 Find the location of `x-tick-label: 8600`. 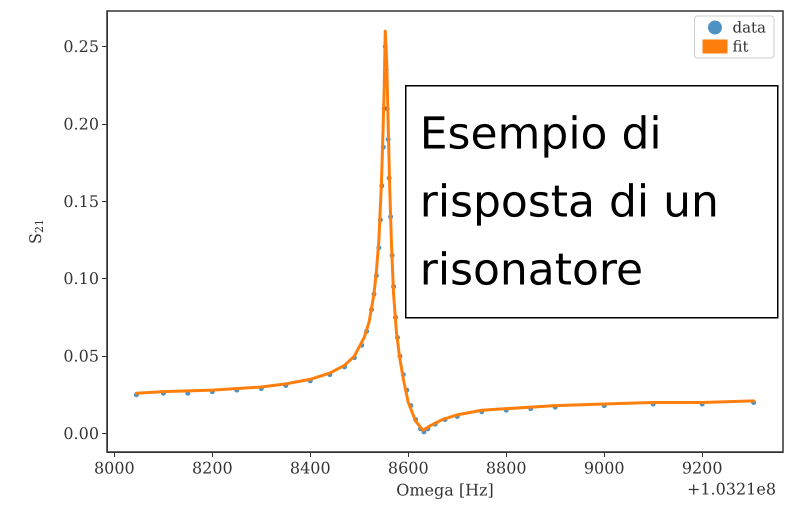

x-tick-label: 8600 is located at coordinates (408, 468).